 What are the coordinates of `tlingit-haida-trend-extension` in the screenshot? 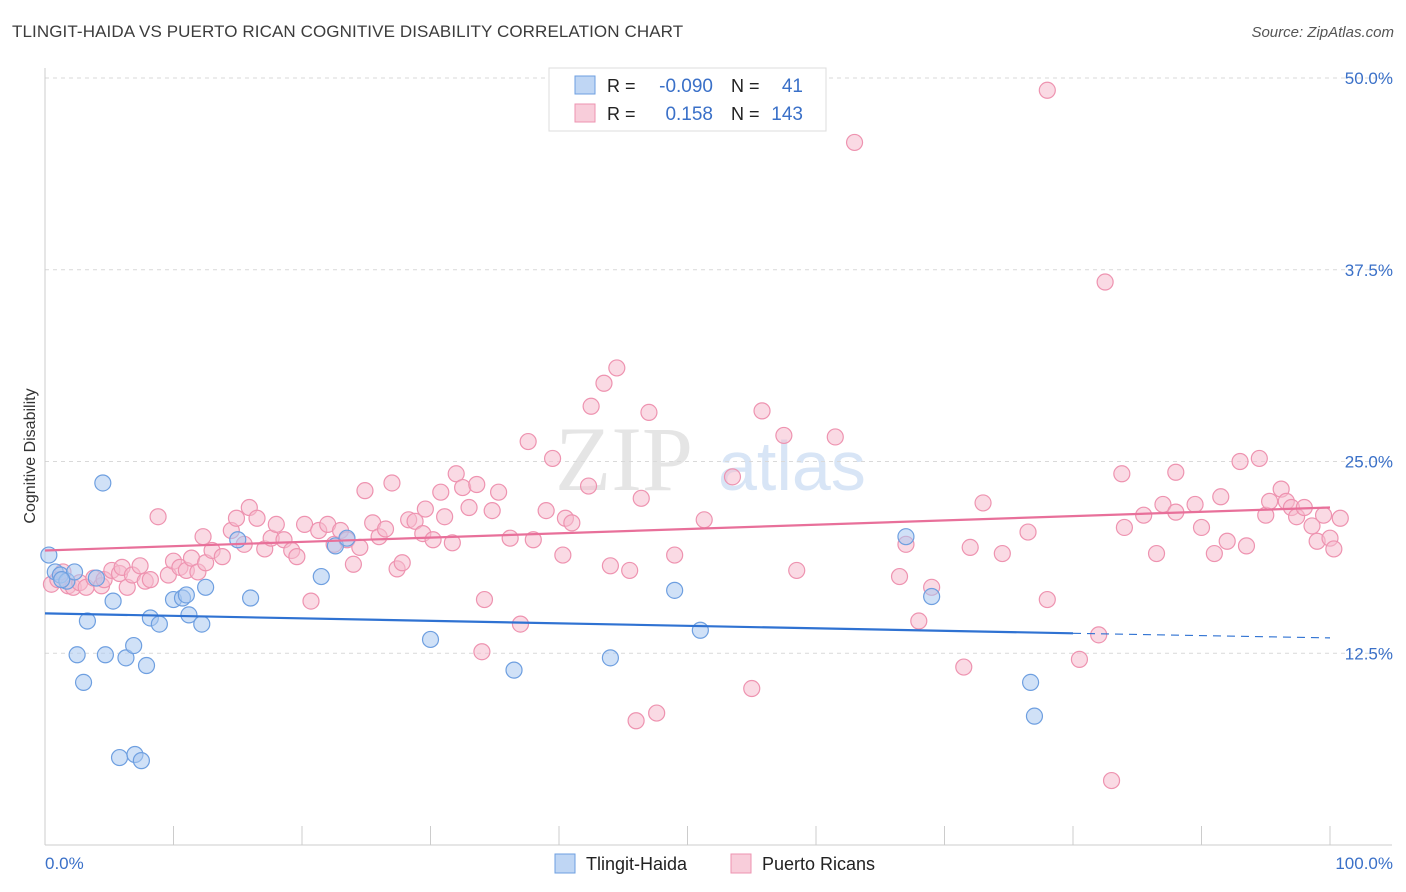 It's located at (1201, 635).